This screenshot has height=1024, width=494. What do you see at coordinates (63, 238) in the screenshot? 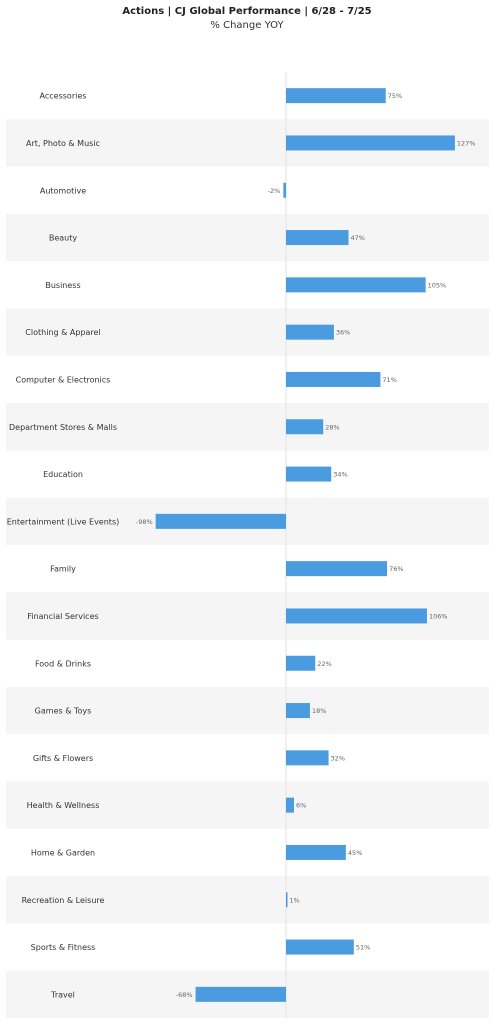
I see `category-label: Beauty` at bounding box center [63, 238].